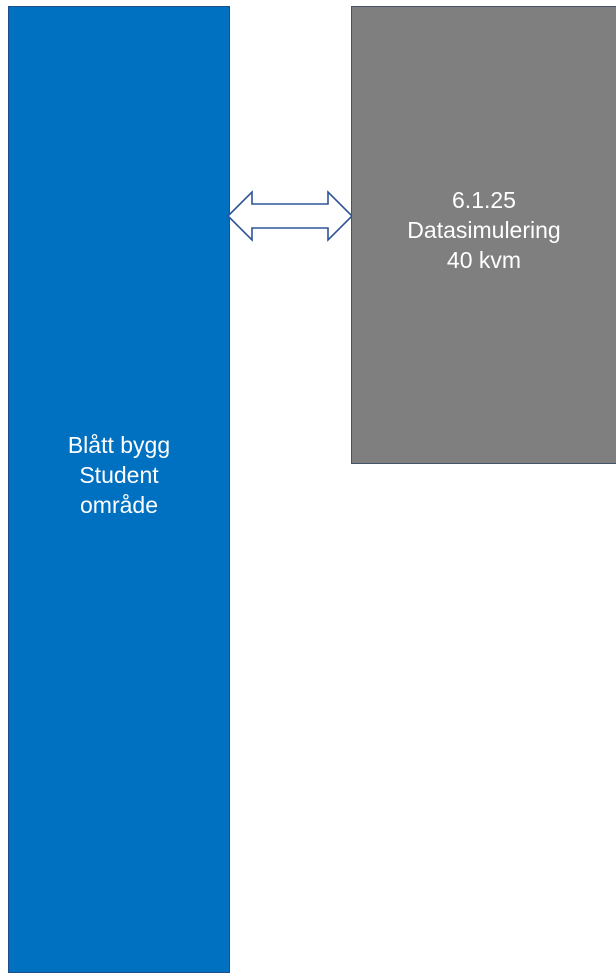 The width and height of the screenshot is (616, 976). I want to click on blue-block-line-2: Student, so click(119, 474).